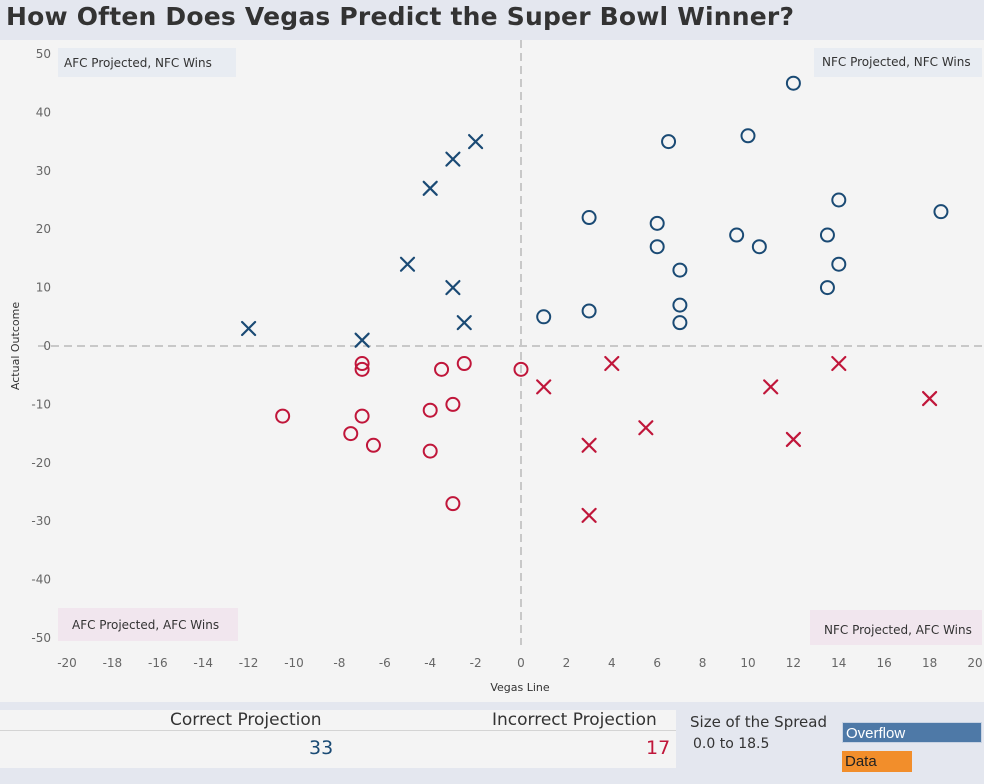 Image resolution: width=984 pixels, height=784 pixels. Describe the element at coordinates (321, 748) in the screenshot. I see `correct-projection-count: 33` at that location.